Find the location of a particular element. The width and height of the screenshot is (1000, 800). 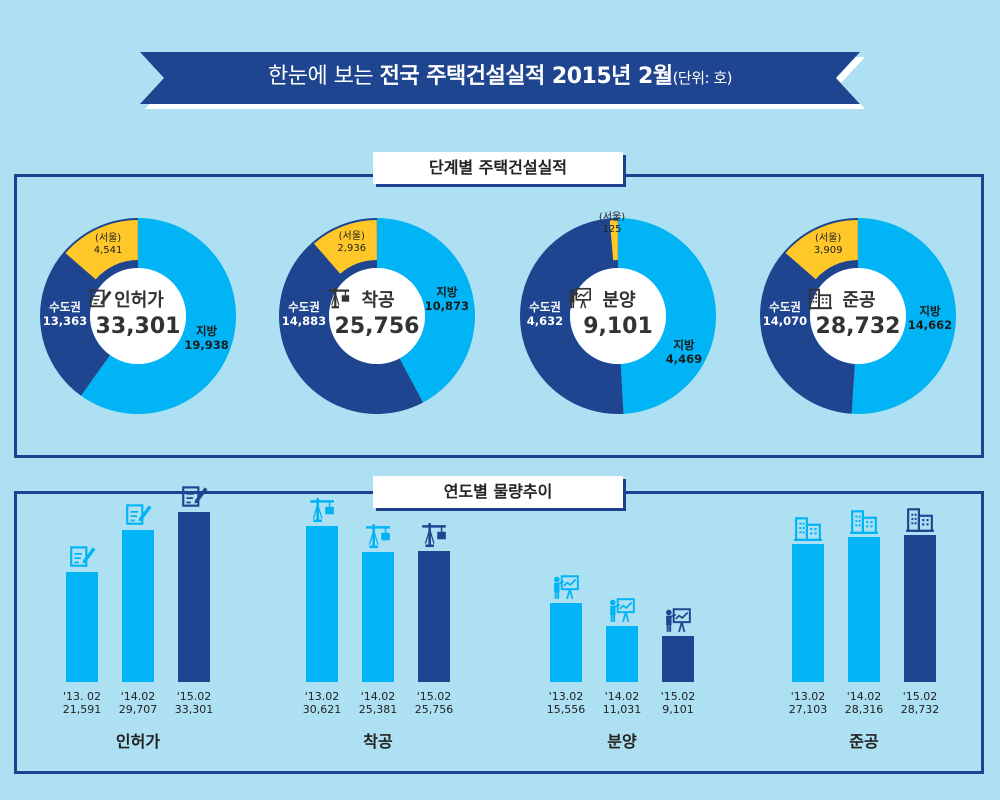

stage-section-title: 단계별 주택건설실적 is located at coordinates (498, 168).